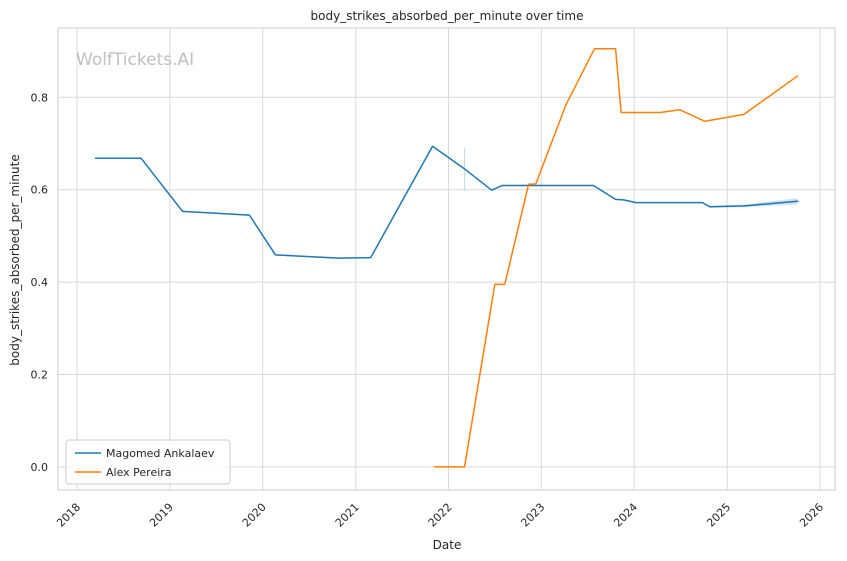 The image size is (847, 561). Describe the element at coordinates (40, 375) in the screenshot. I see `y-tick-label: 0.2` at that location.